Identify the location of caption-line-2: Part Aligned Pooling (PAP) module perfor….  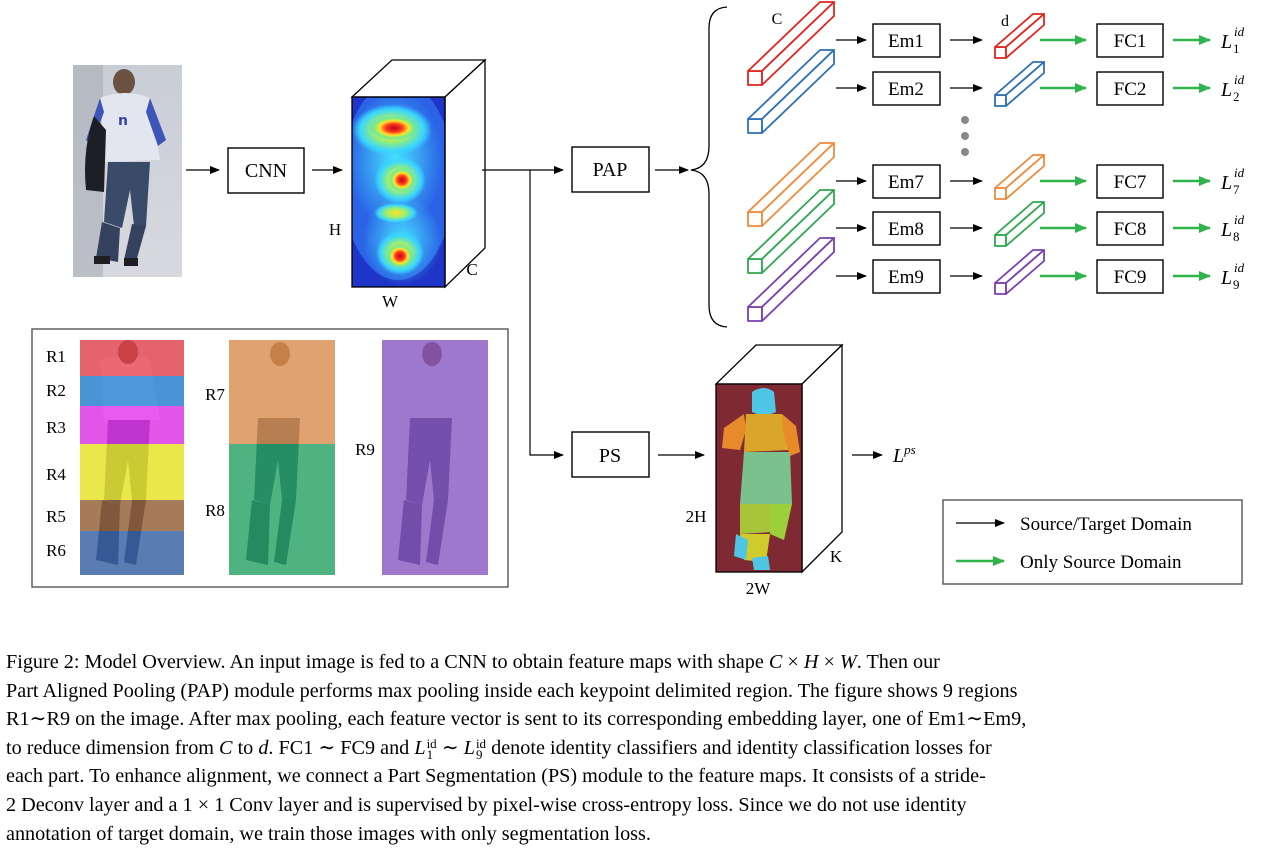
(512, 690).